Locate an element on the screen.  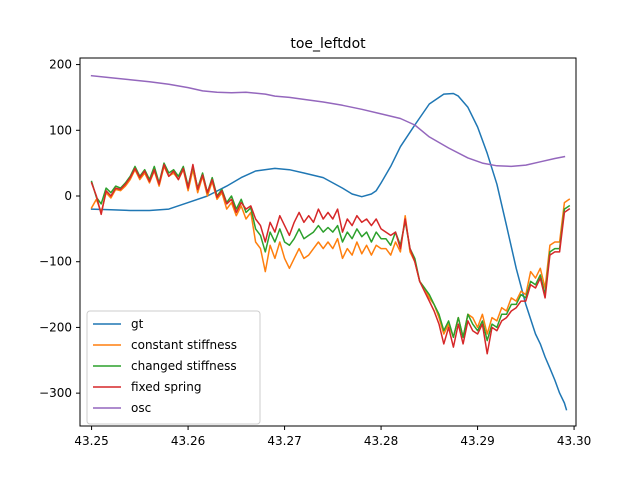
x-tick-label: 43.27 is located at coordinates (284, 441).